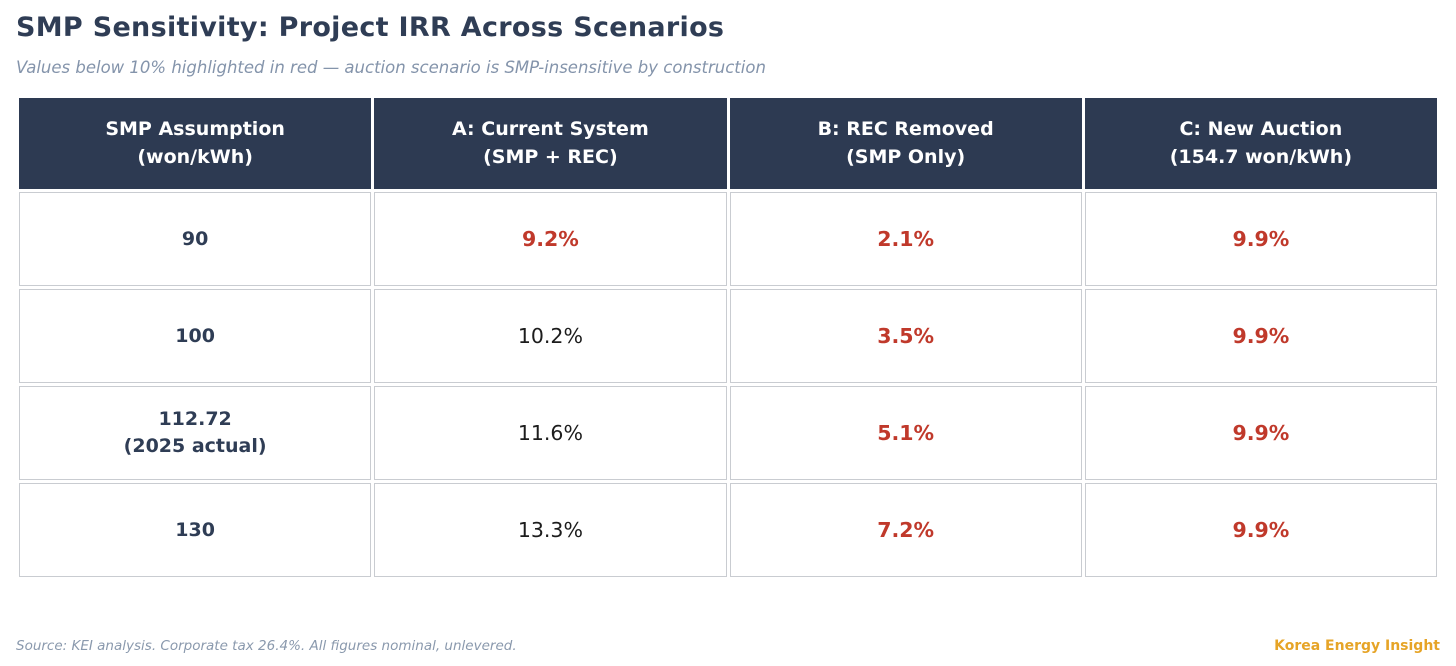  I want to click on header-line-2: (won/kWh), so click(195, 156).